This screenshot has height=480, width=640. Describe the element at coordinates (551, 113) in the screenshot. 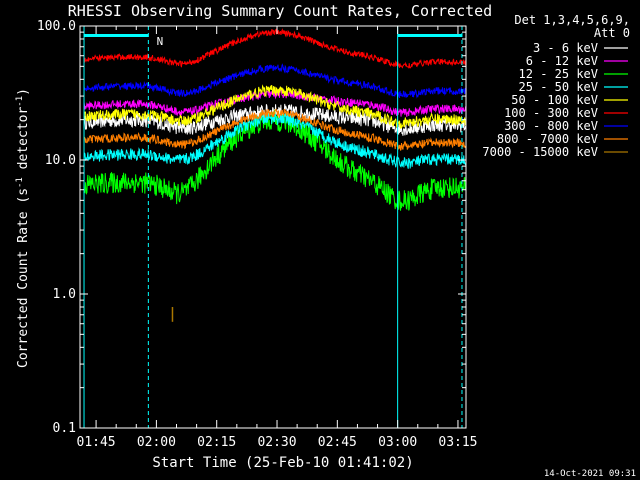

I see `legend-label: 100 - 300 keV` at that location.